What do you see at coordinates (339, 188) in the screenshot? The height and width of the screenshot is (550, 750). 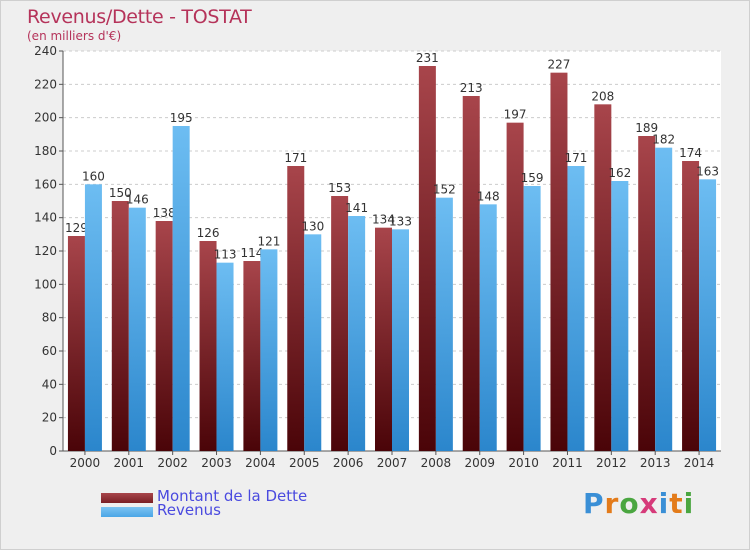 I see `data-label-dette: 153` at bounding box center [339, 188].